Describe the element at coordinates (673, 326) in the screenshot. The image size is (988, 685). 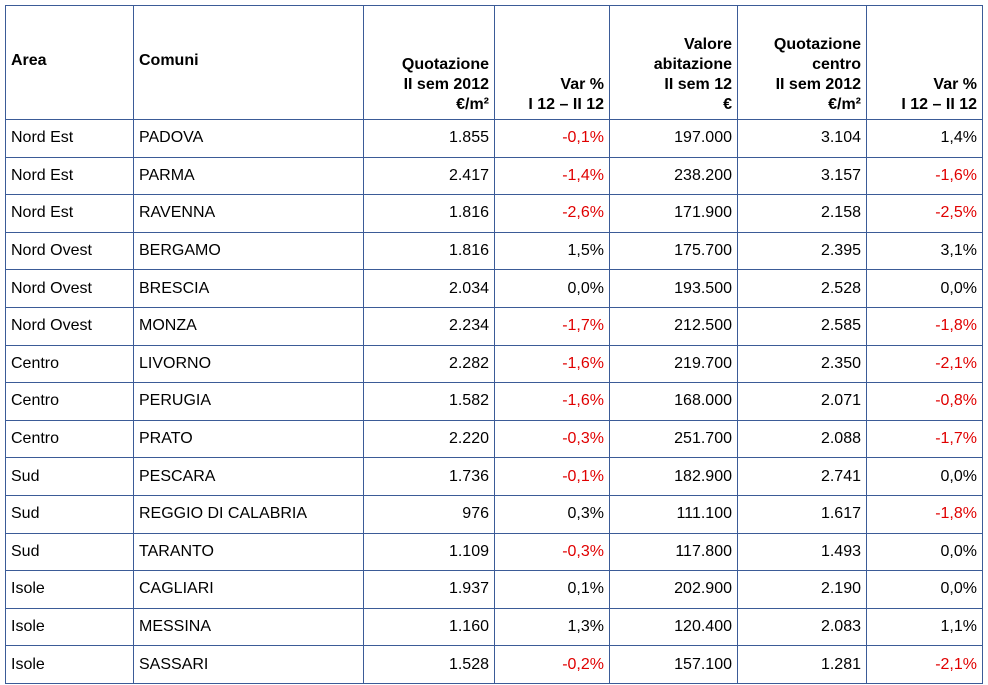
I see `value-cell: 212.500` at that location.